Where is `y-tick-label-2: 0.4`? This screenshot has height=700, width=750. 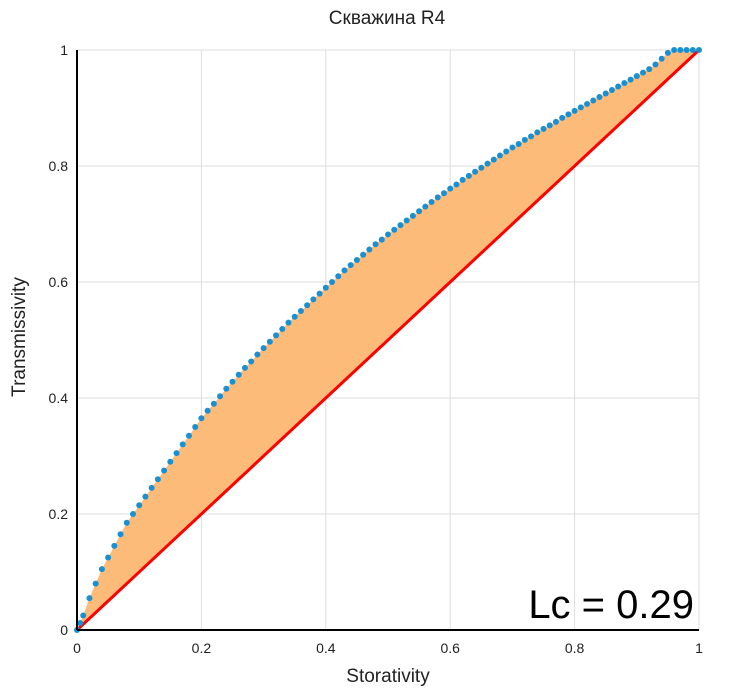
y-tick-label-2: 0.4 is located at coordinates (59, 398).